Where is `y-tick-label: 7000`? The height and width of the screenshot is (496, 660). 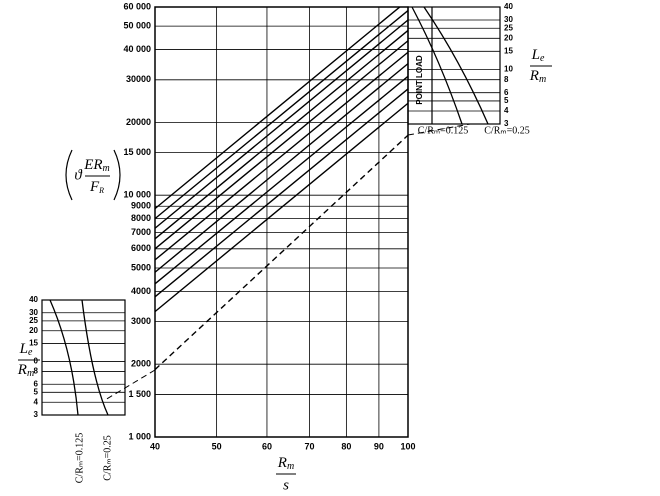 y-tick-label: 7000 is located at coordinates (141, 232).